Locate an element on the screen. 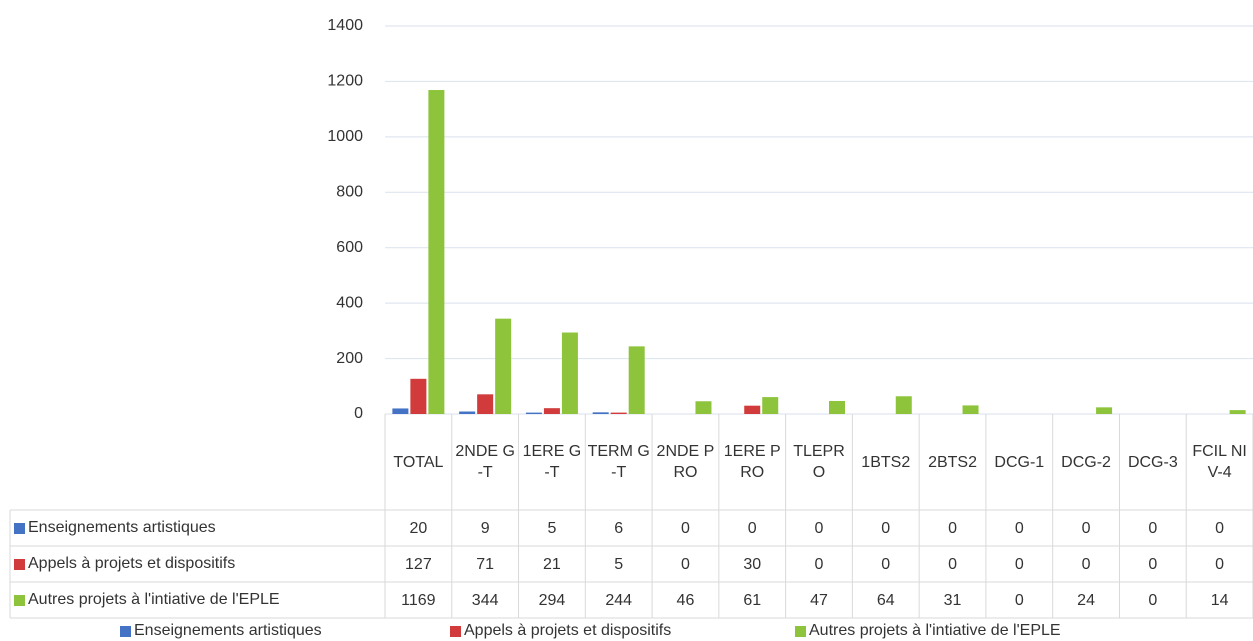  category-label: DCG-2 is located at coordinates (1086, 462).